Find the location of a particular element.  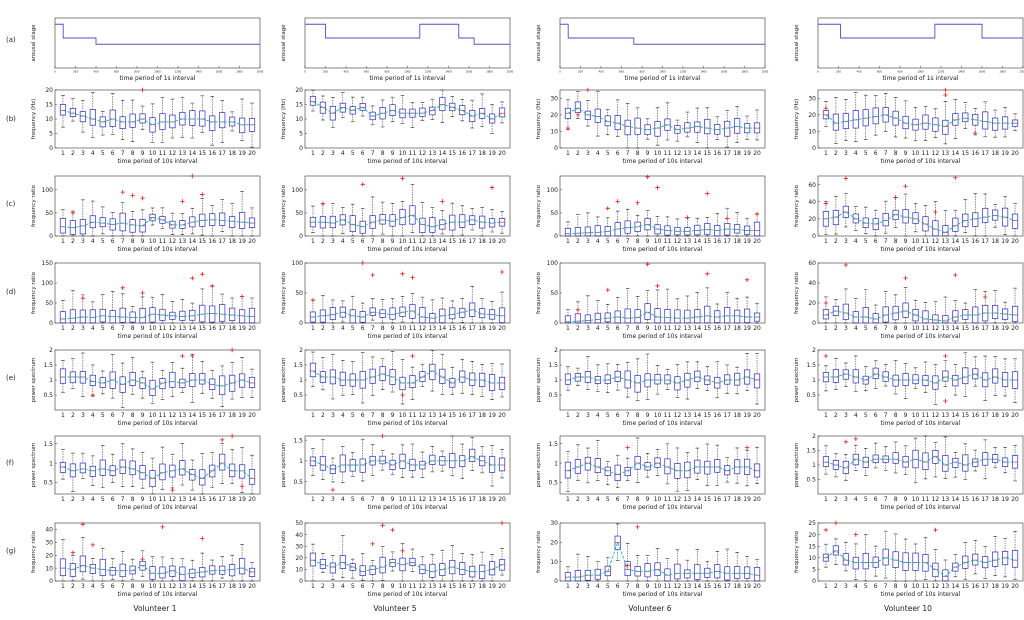

x-tick-label: 600 is located at coordinates (116, 72).